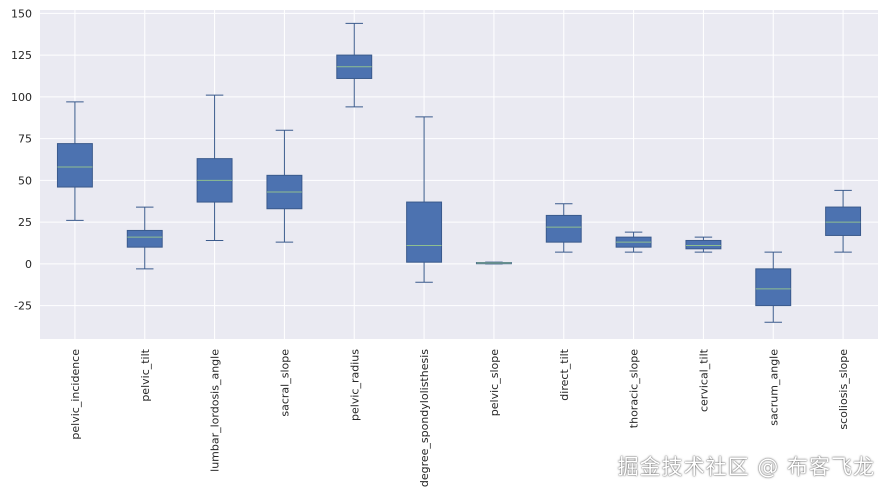 This screenshot has width=889, height=495. What do you see at coordinates (564, 374) in the screenshot?
I see `x-tick-label: direct_tilt` at bounding box center [564, 374].